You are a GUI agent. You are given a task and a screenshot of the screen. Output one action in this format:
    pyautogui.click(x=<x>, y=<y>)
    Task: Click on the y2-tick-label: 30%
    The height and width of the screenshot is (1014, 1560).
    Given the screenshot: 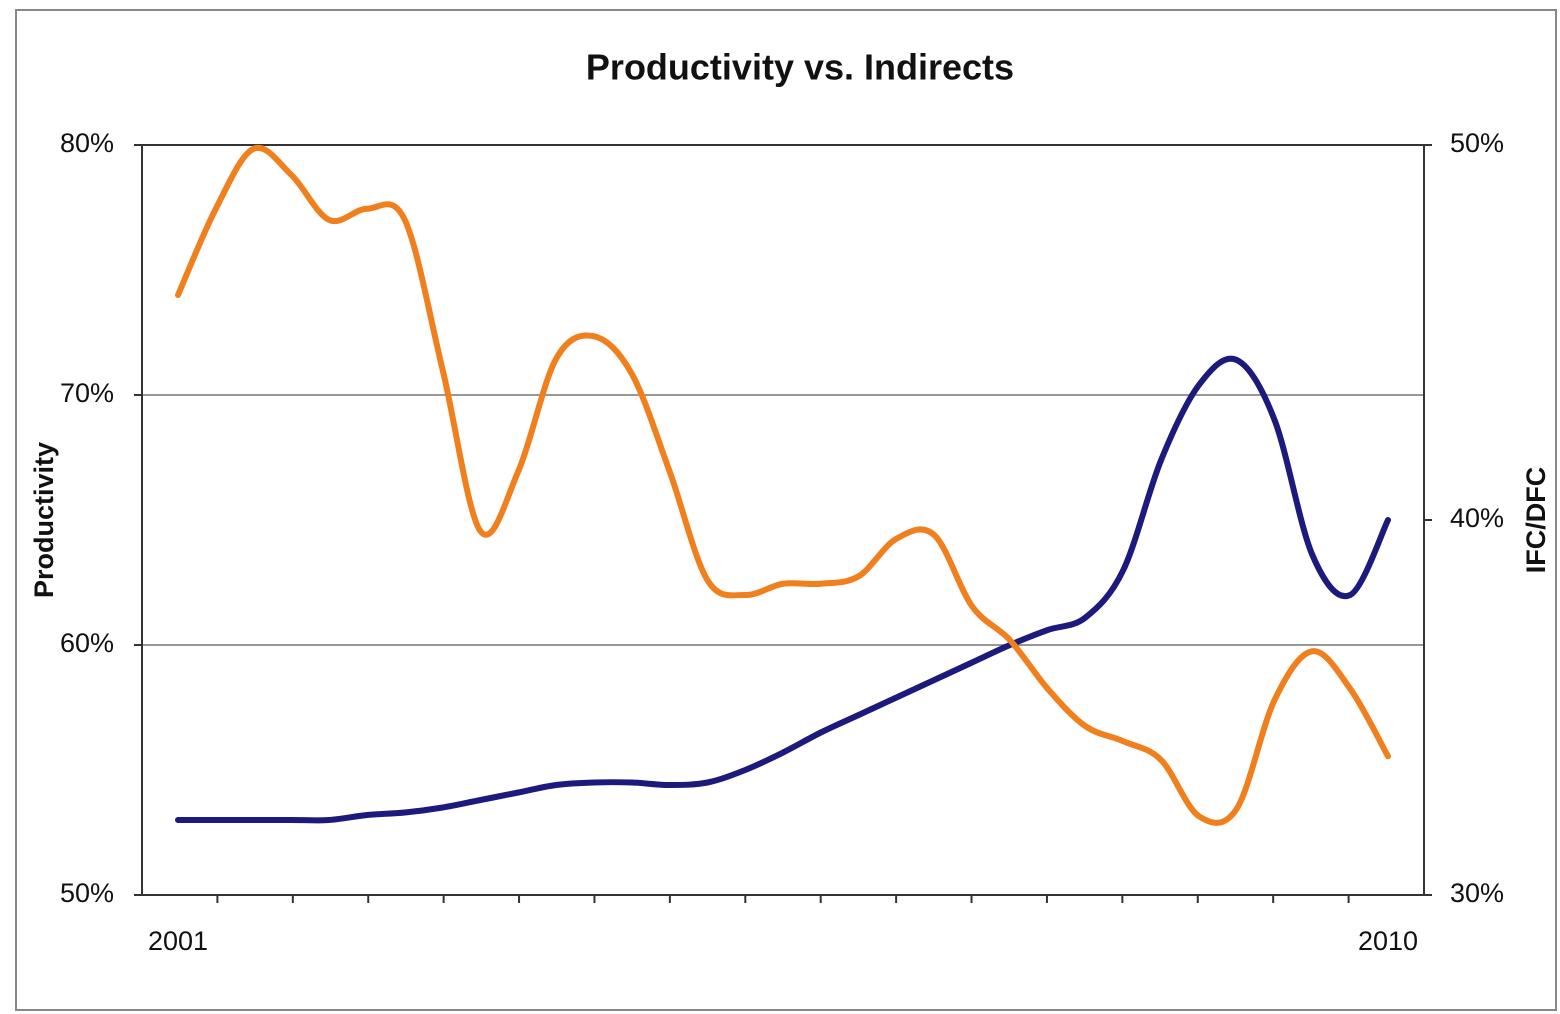 What is the action you would take?
    pyautogui.click(x=1477, y=893)
    